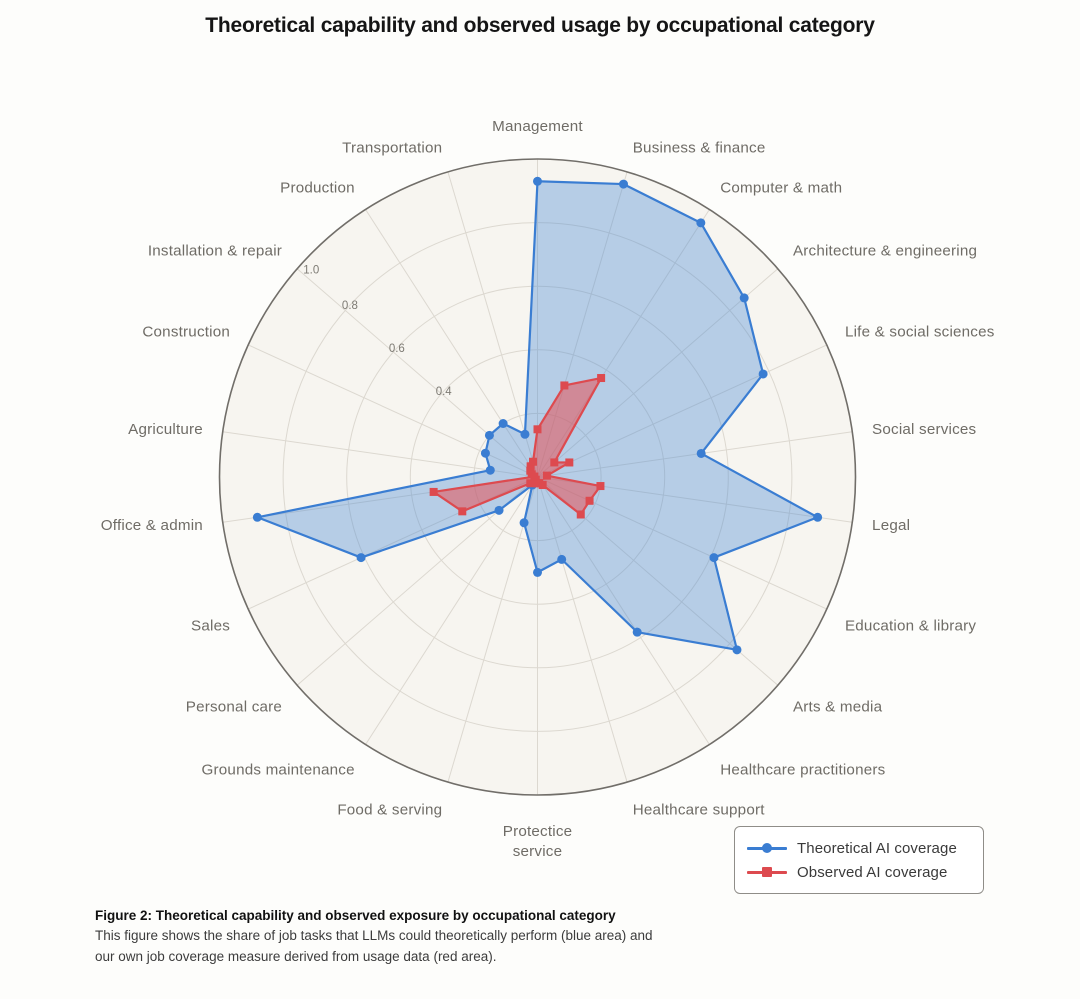  What do you see at coordinates (699, 148) in the screenshot?
I see `category-label: Business & finance` at bounding box center [699, 148].